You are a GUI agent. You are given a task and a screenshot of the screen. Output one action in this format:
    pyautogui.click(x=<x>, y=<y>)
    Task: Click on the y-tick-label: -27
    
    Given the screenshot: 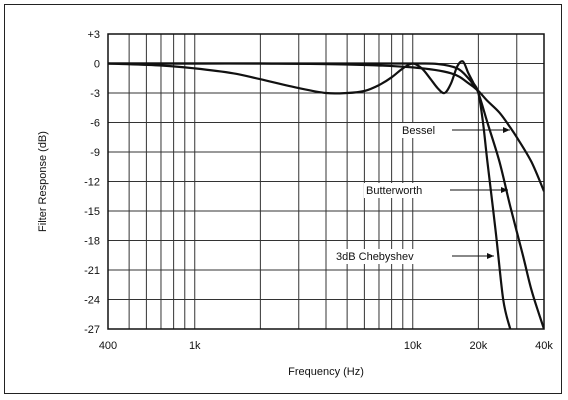 What is the action you would take?
    pyautogui.click(x=92, y=330)
    